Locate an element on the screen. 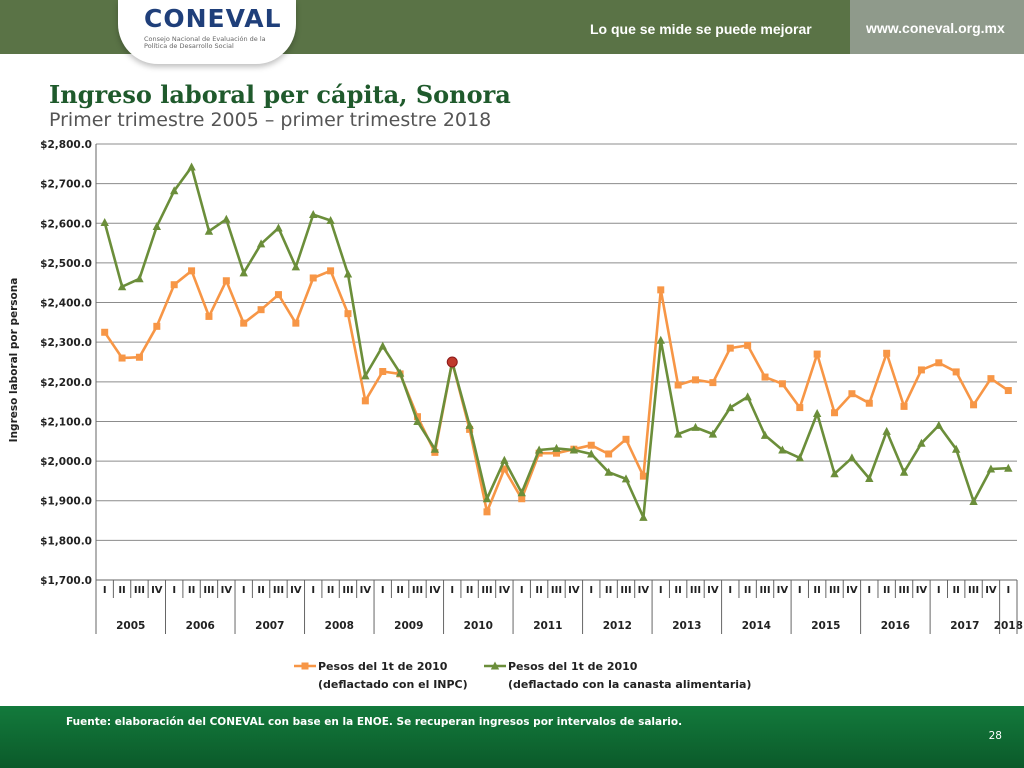 This screenshot has height=768, width=1024. year-label: 2015 is located at coordinates (825, 626).